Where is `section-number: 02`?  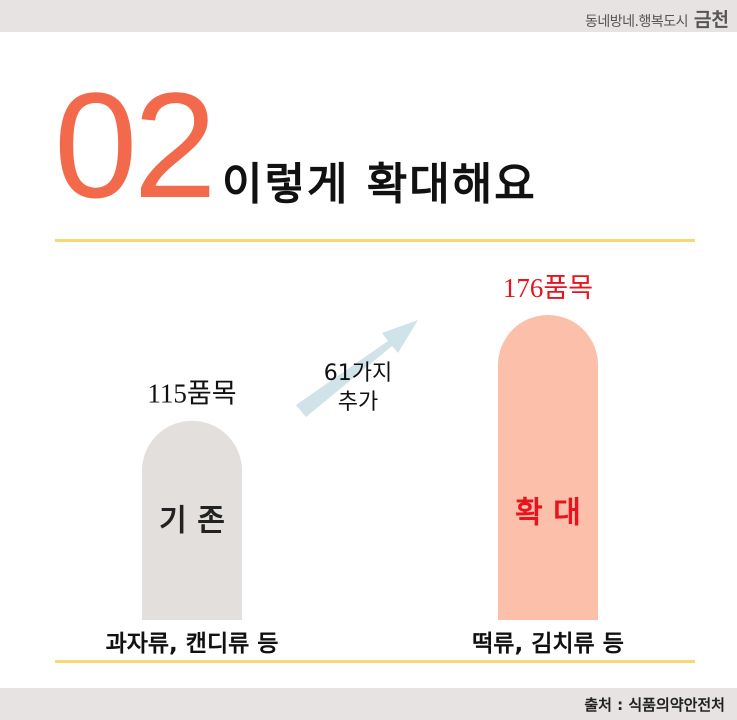 section-number: 02 is located at coordinates (135, 145).